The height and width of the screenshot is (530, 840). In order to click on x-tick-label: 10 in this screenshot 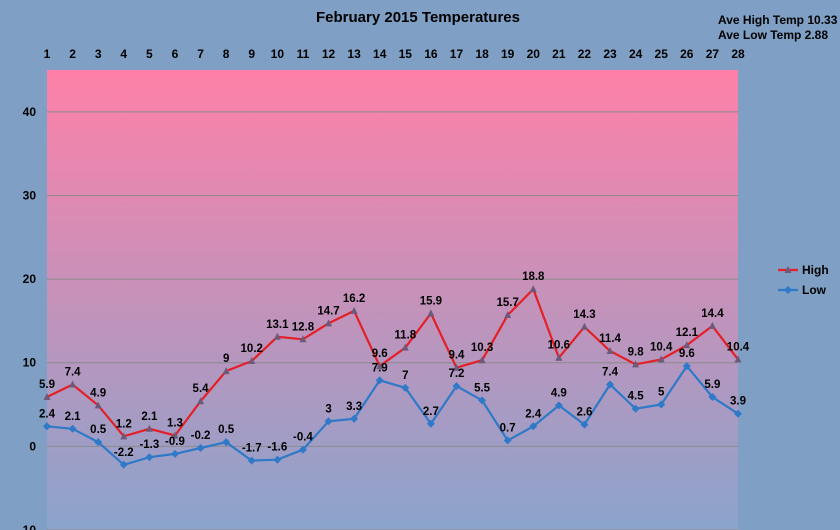, I will do `click(278, 54)`.